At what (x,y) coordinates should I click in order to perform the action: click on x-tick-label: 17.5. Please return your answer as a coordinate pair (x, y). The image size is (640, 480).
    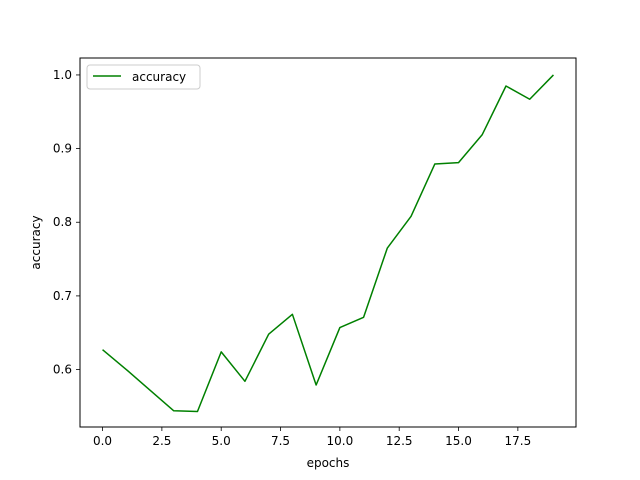
    Looking at the image, I should click on (517, 441).